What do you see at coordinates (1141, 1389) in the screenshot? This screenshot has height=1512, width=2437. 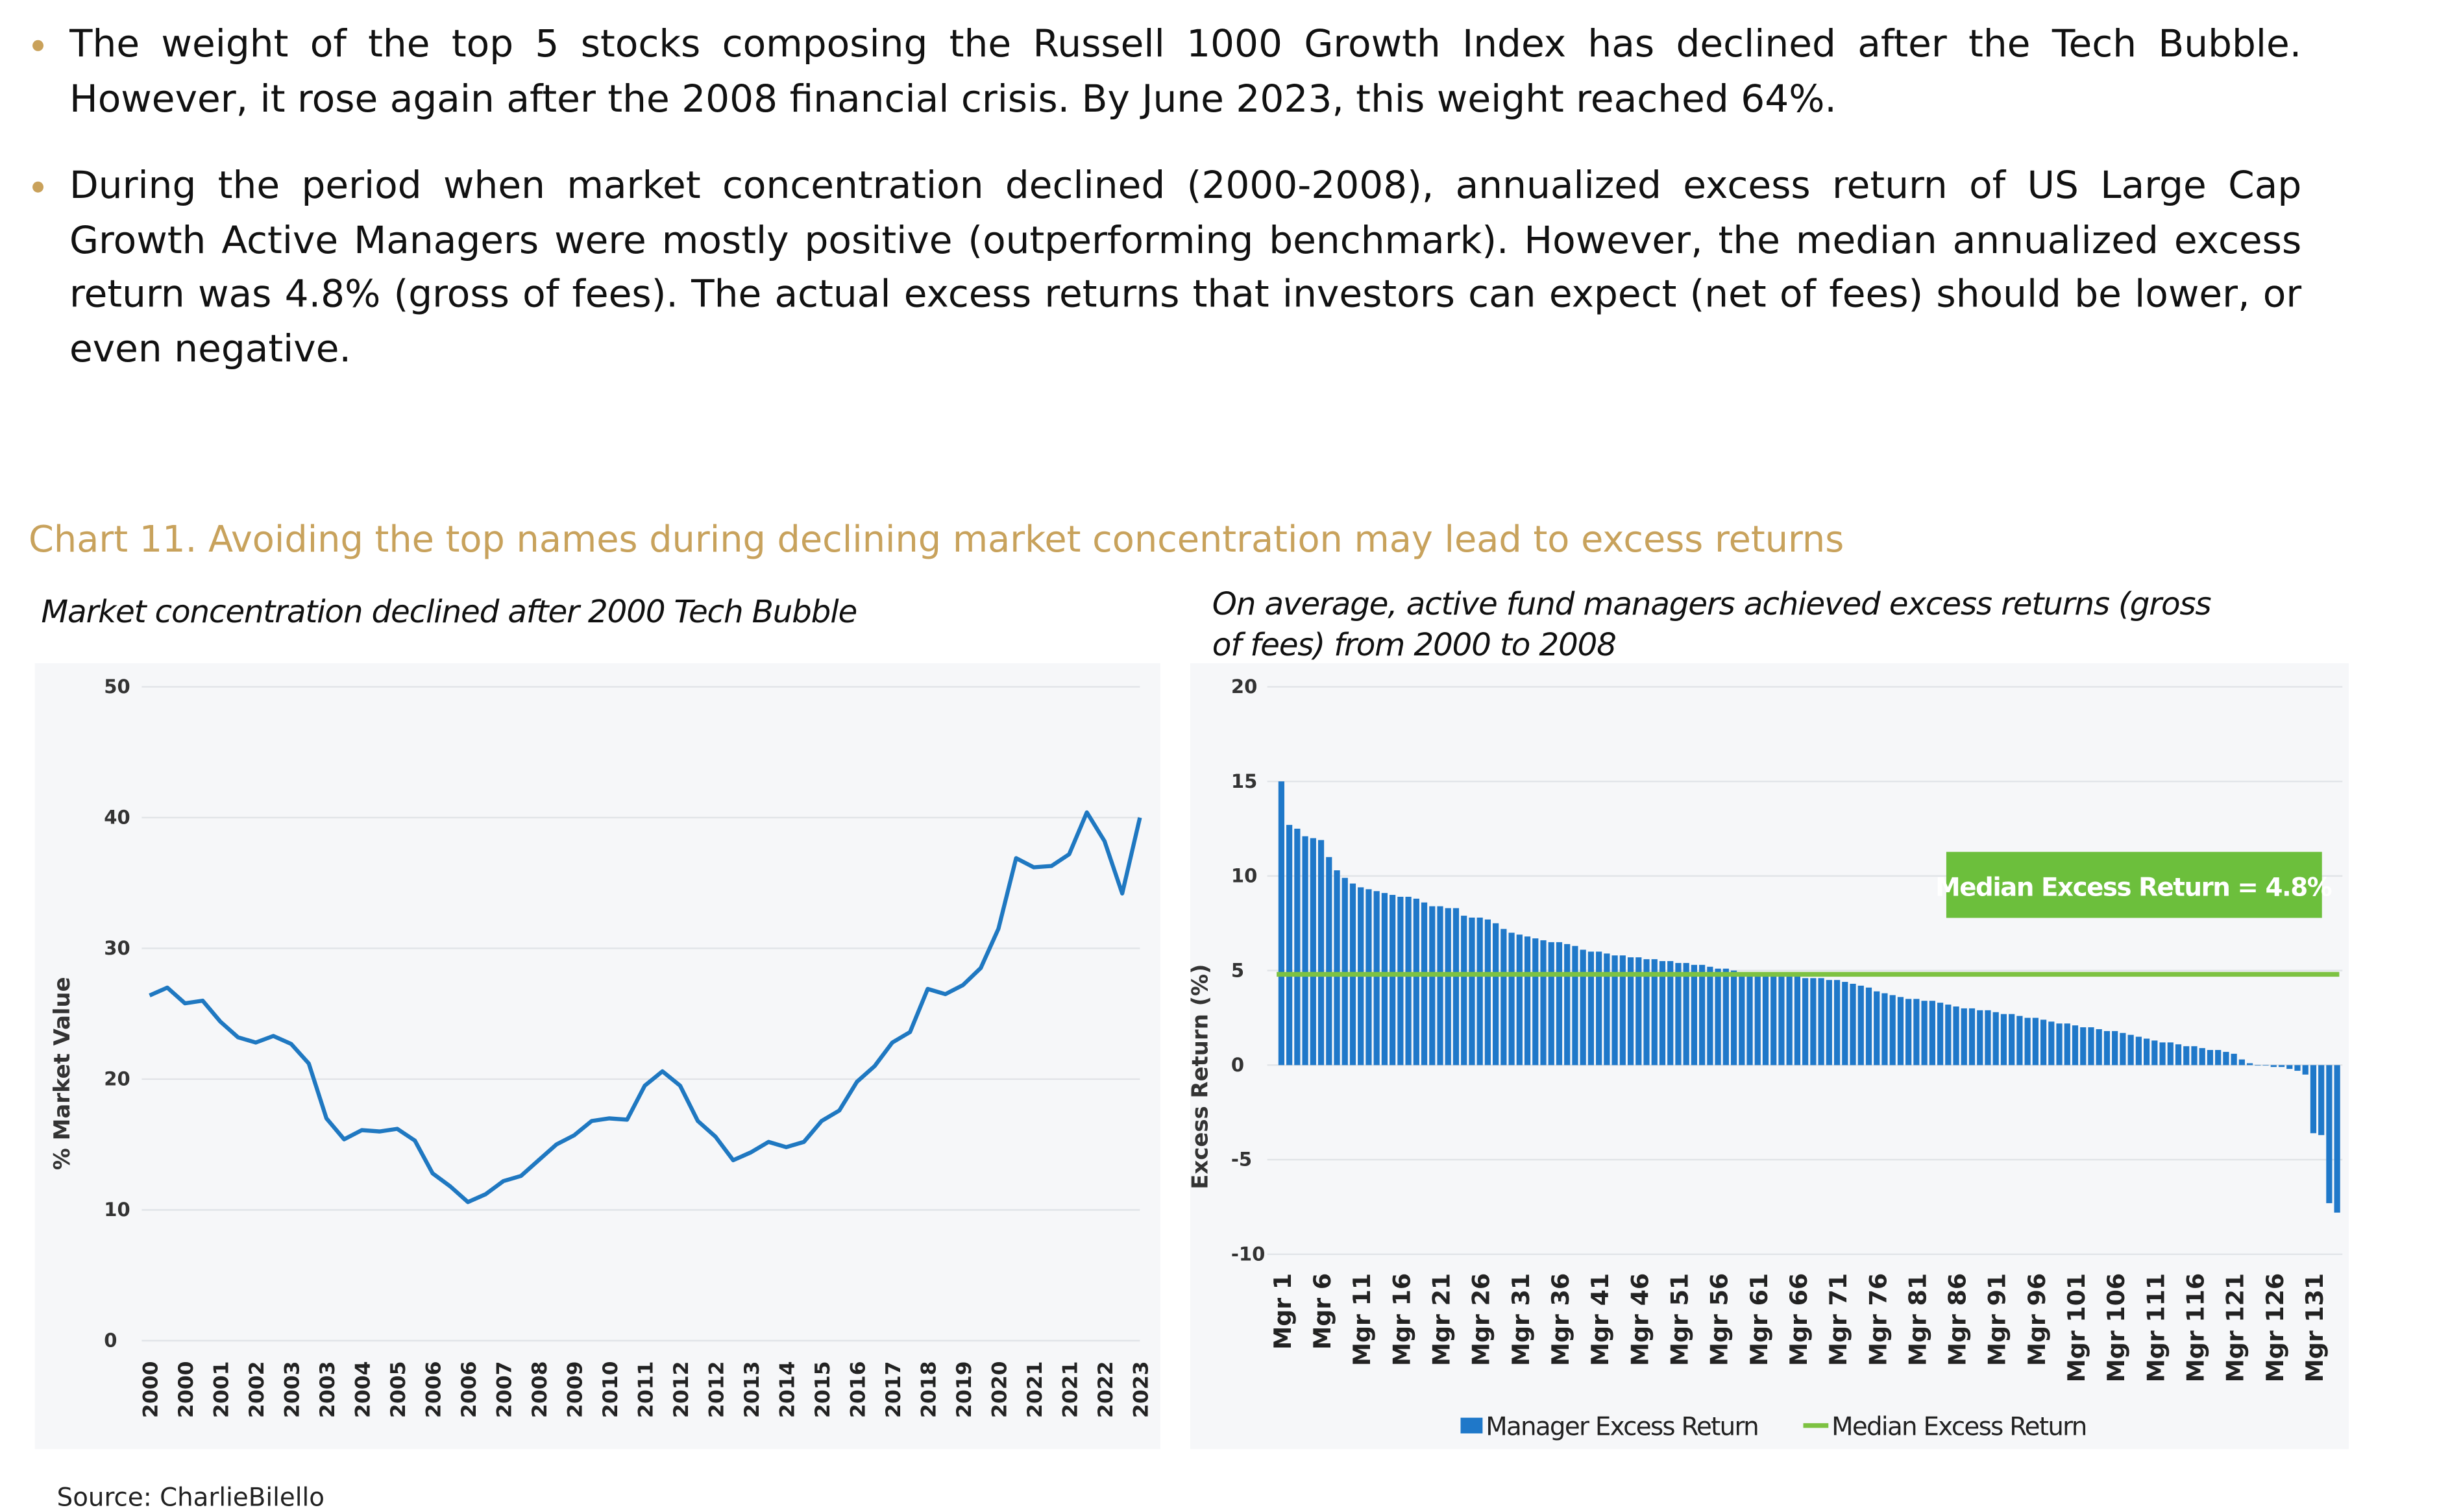 I see `x-tick-label: 2023` at bounding box center [1141, 1389].